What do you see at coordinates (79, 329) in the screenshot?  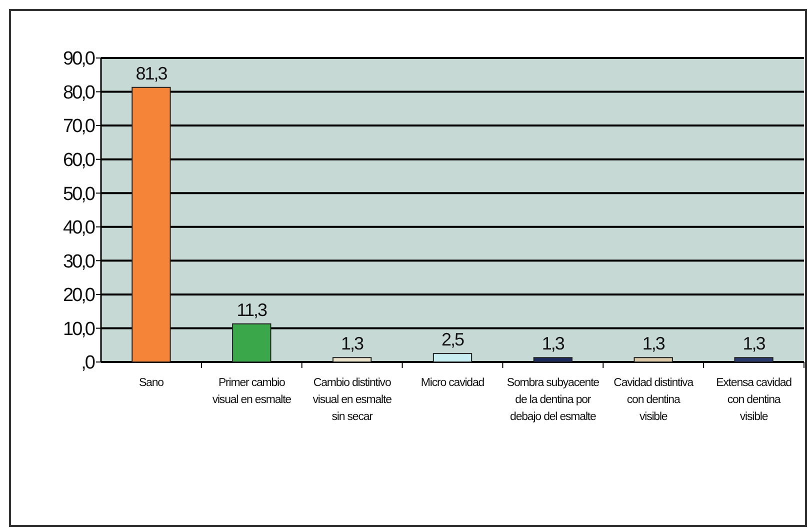 I see `y-tick-label: 10,0` at bounding box center [79, 329].